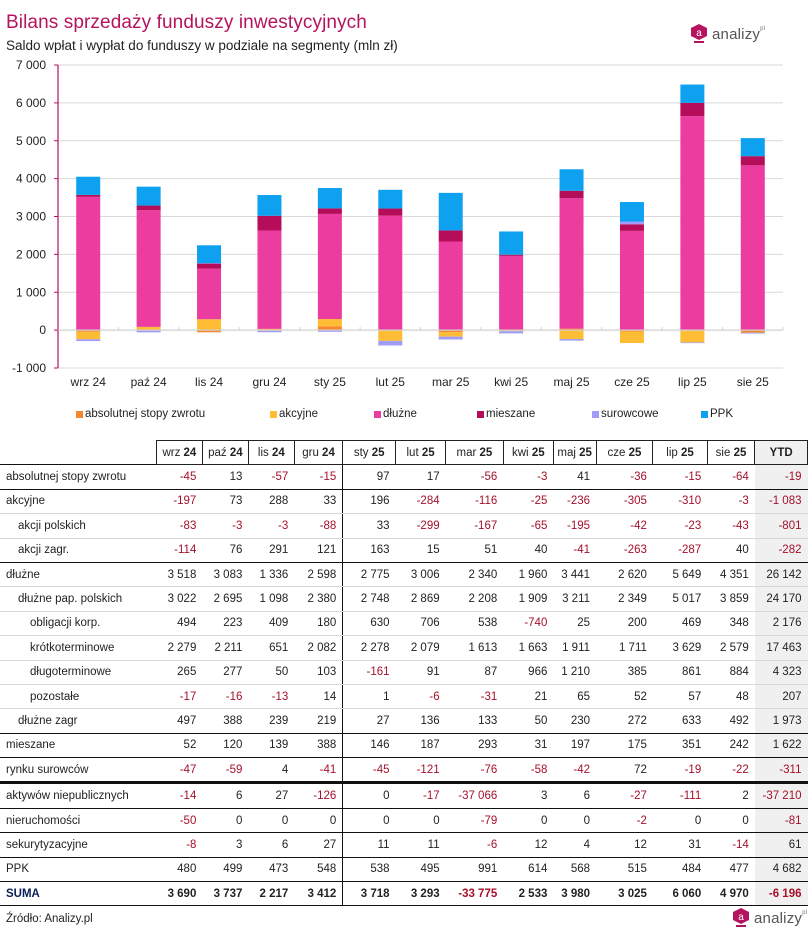 The image size is (808, 938). I want to click on table-cell: -65, so click(528, 526).